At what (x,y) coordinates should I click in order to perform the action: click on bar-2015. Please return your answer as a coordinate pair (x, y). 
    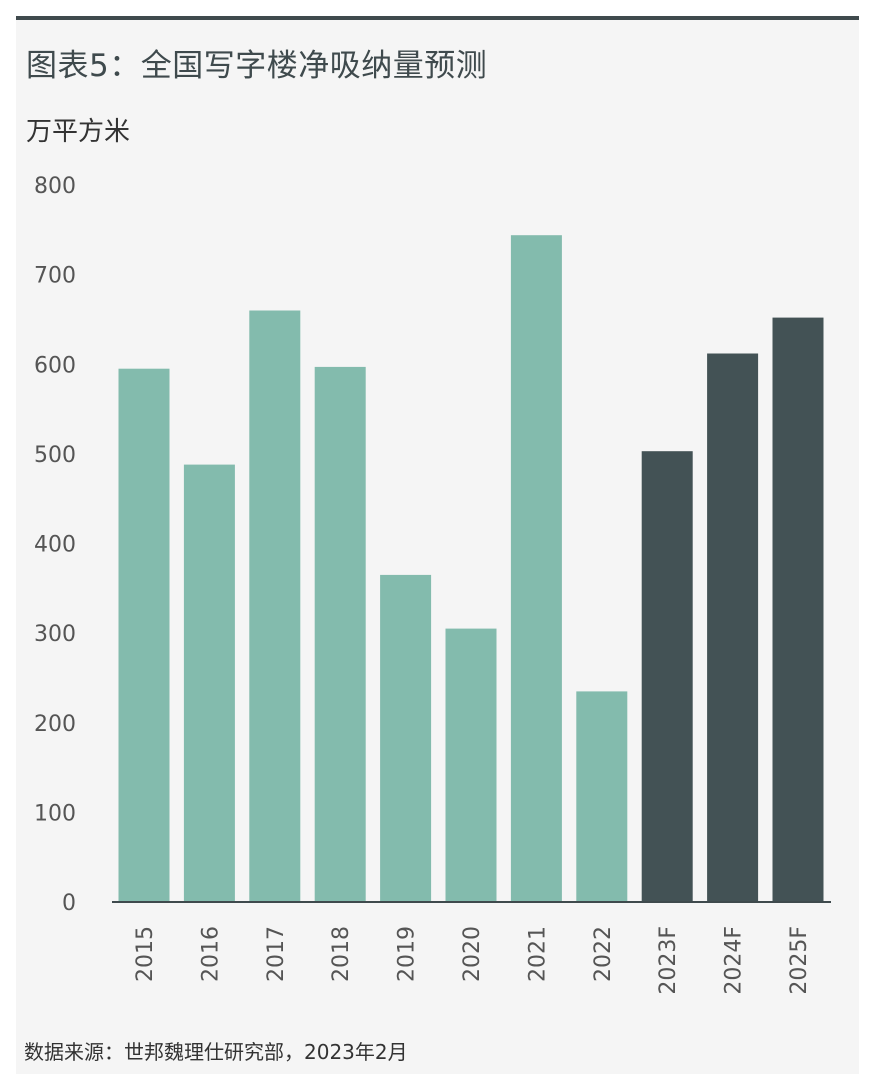
    Looking at the image, I should click on (144, 635).